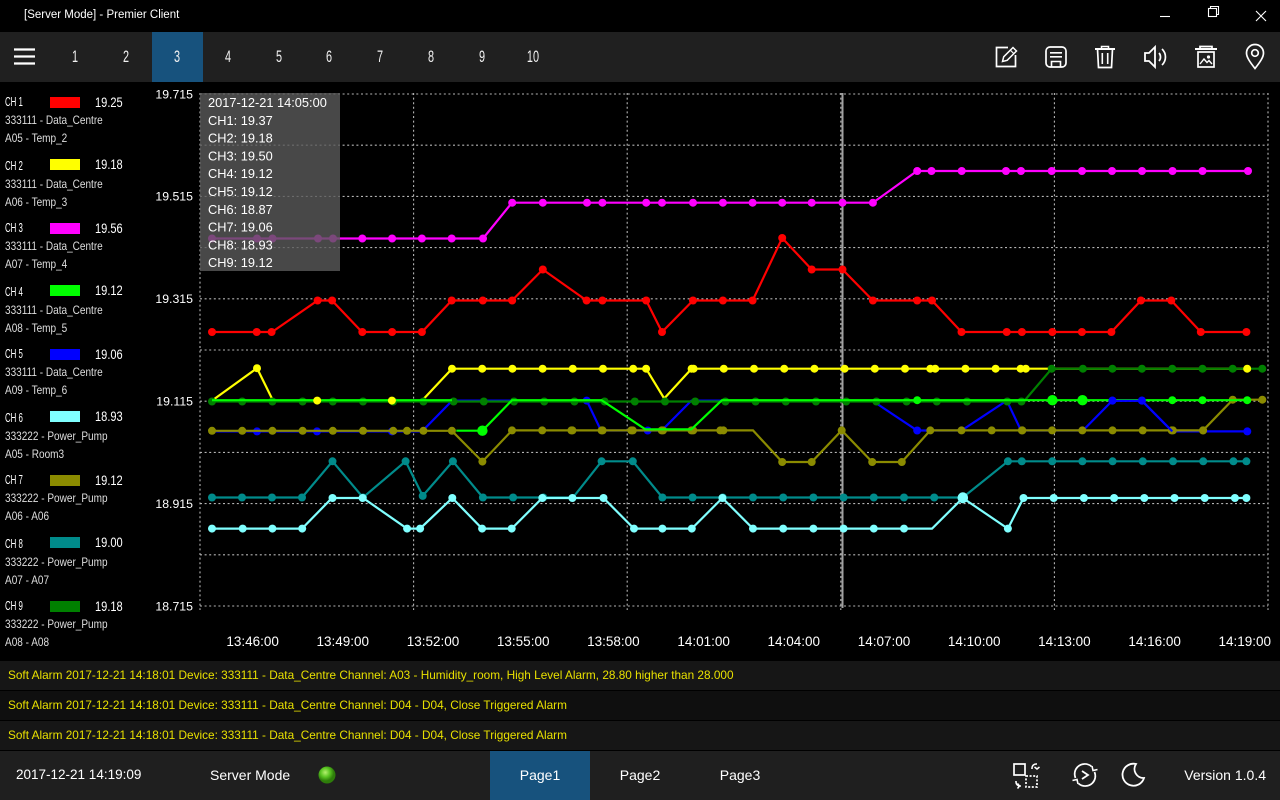 Image resolution: width=1280 pixels, height=800 pixels. What do you see at coordinates (267, 102) in the screenshot?
I see `svg-text: 2017-12-21 14:05:00` at bounding box center [267, 102].